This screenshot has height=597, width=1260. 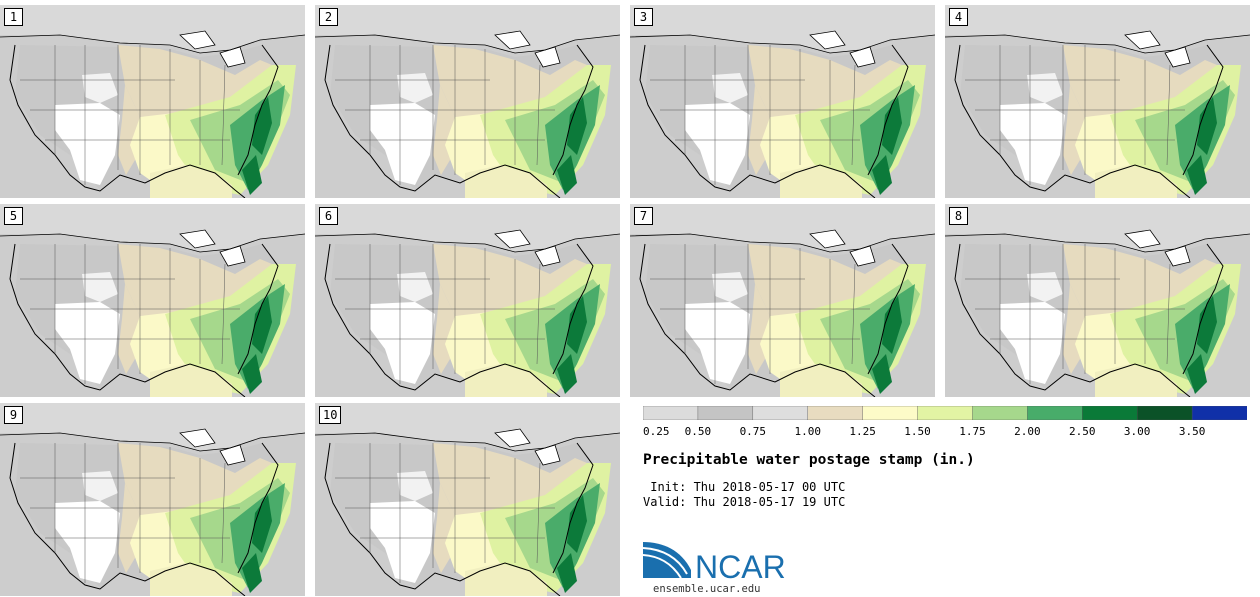 I want to click on colorbar-tick-label: 3.00, so click(x=1137, y=431).